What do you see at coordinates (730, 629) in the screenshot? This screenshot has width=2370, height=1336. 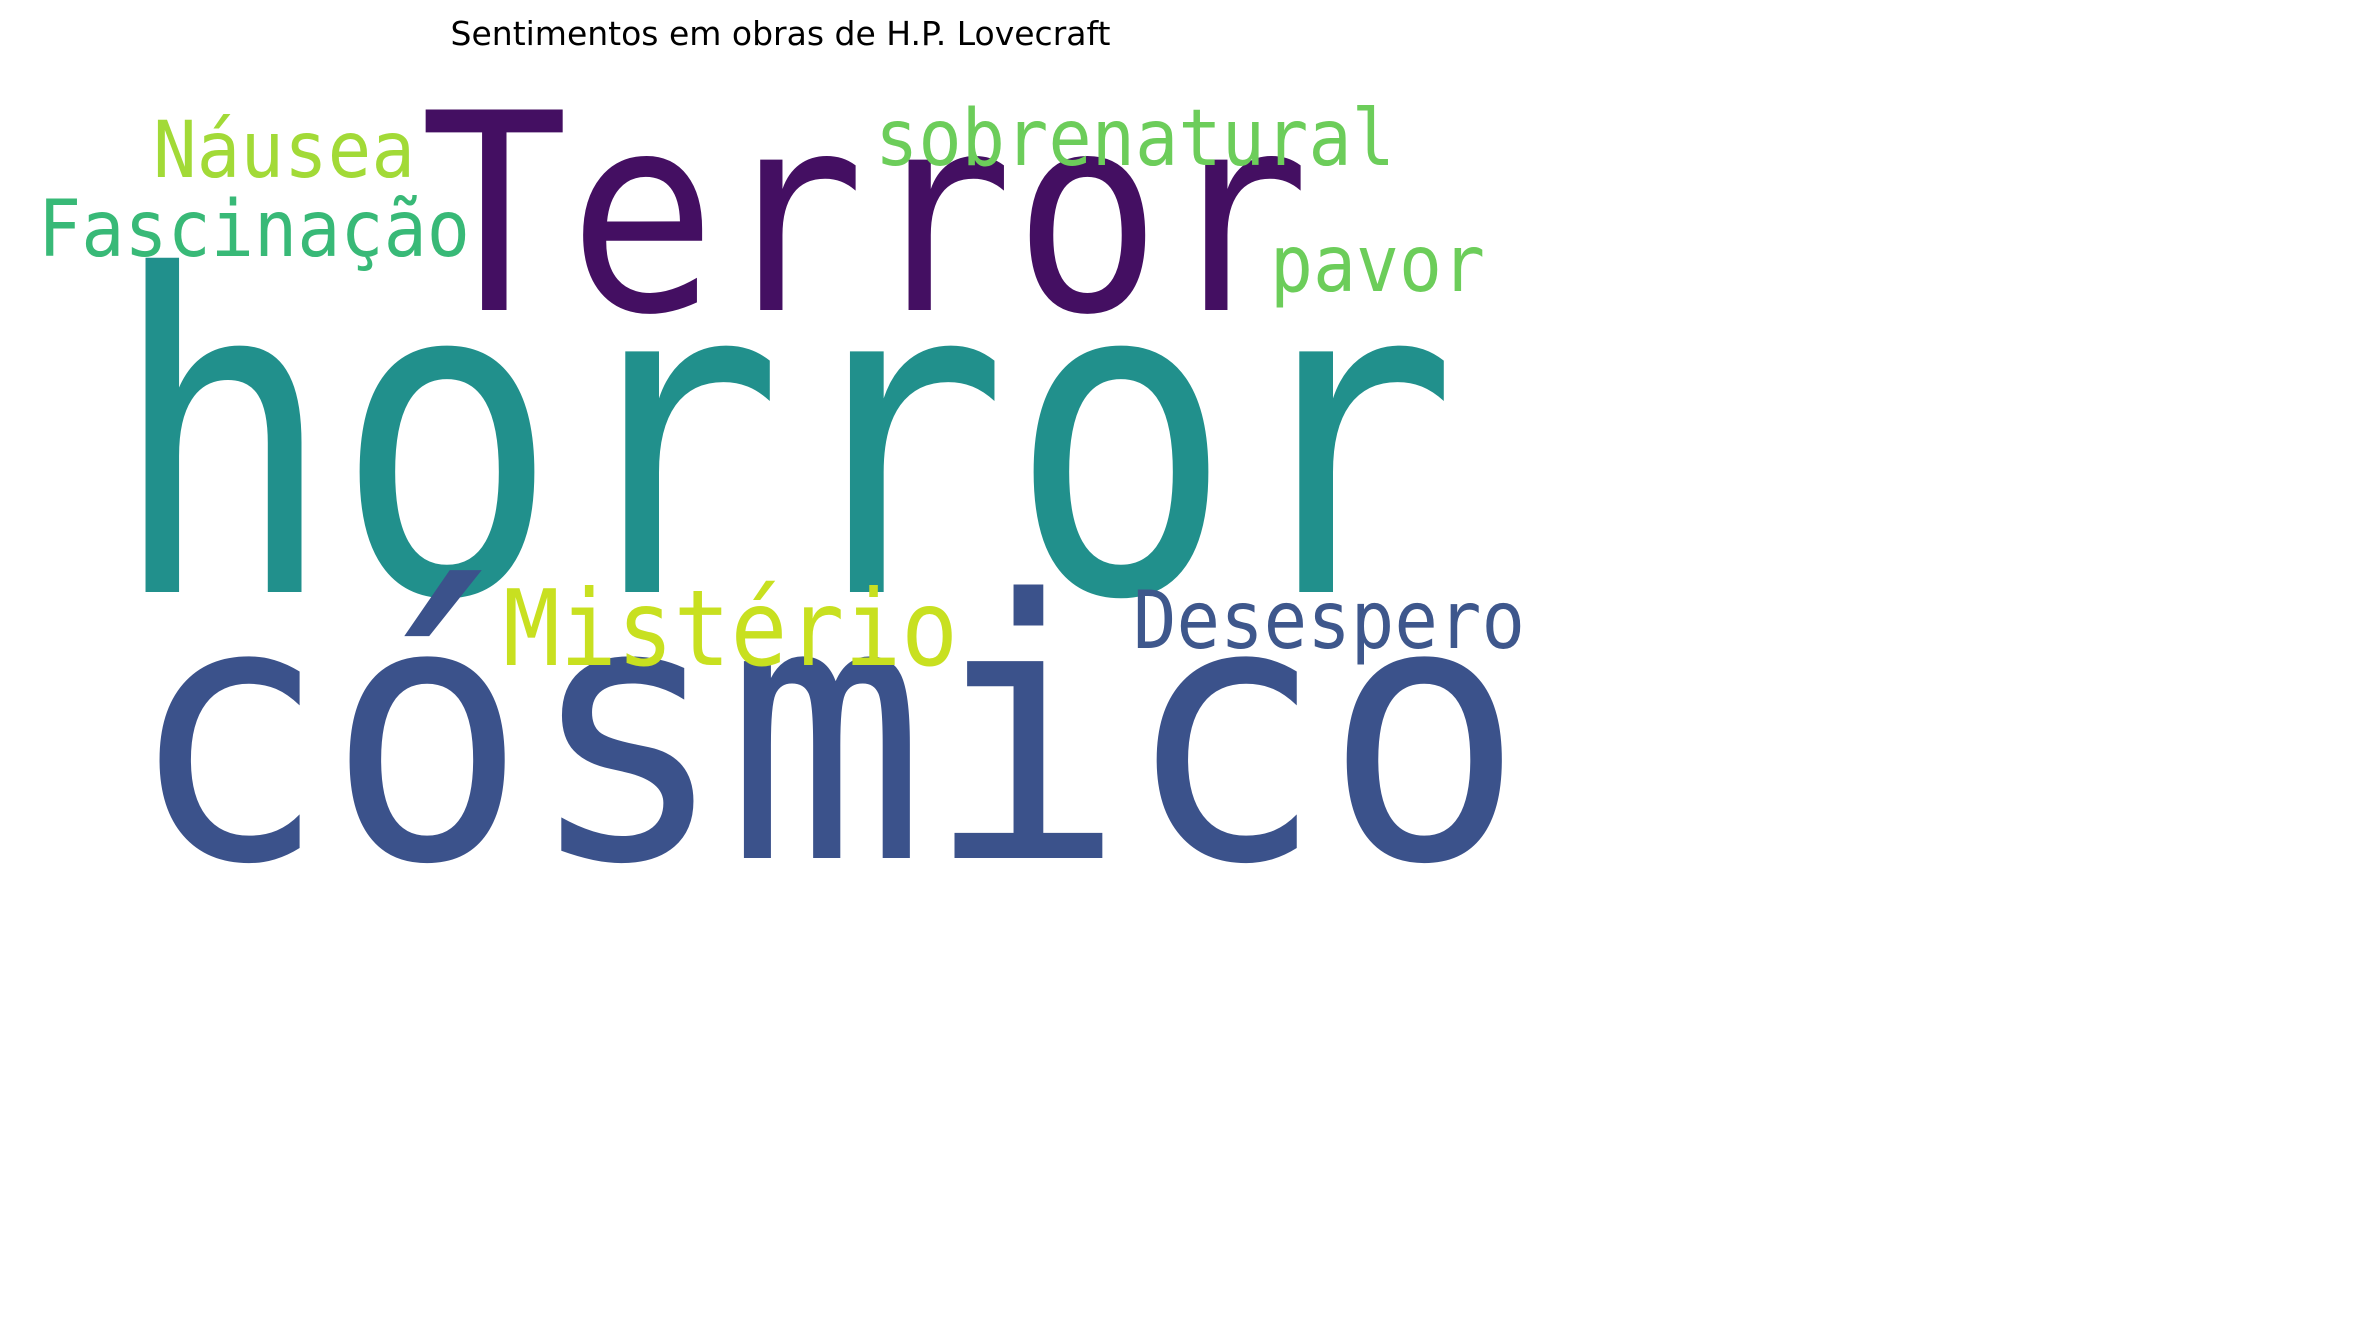 I see `word-4: Mistério` at bounding box center [730, 629].